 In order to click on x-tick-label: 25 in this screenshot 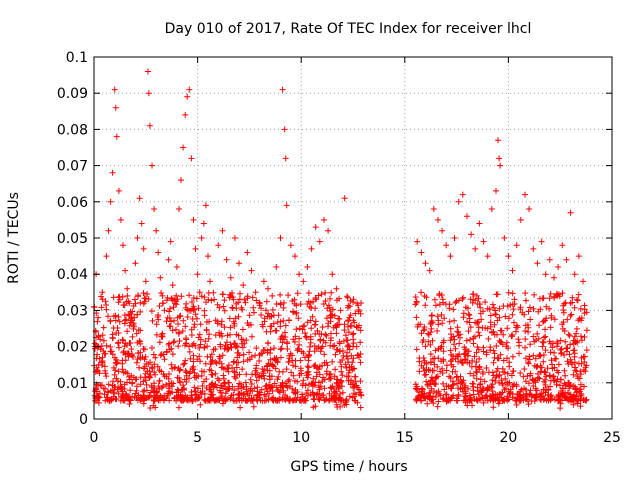, I will do `click(612, 438)`.